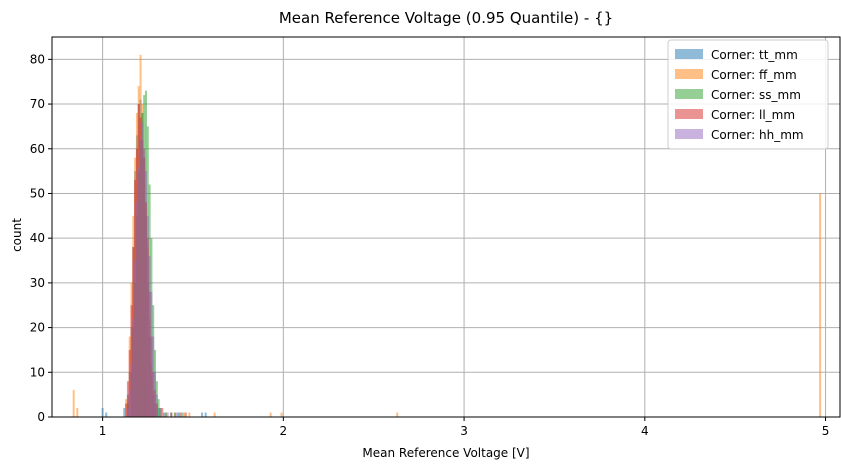 The width and height of the screenshot is (841, 470). What do you see at coordinates (37, 238) in the screenshot?
I see `y-tick-label: 40` at bounding box center [37, 238].